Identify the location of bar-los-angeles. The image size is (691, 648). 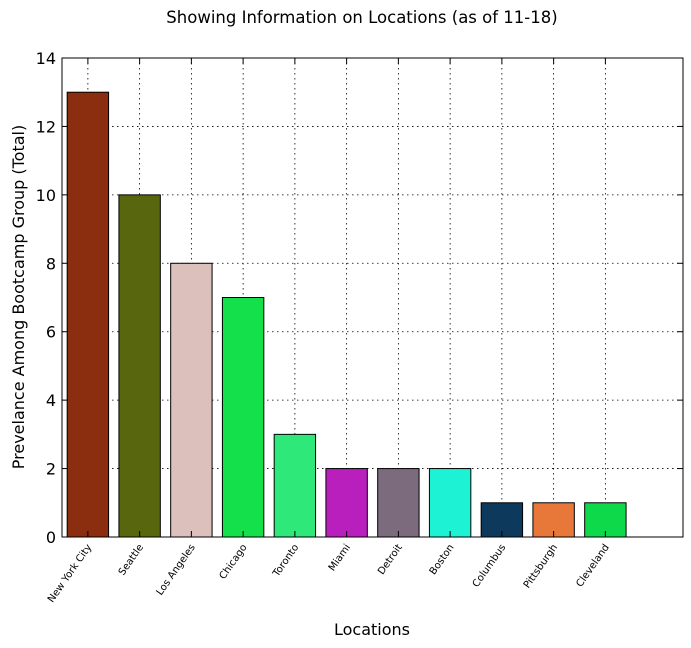
(191, 400).